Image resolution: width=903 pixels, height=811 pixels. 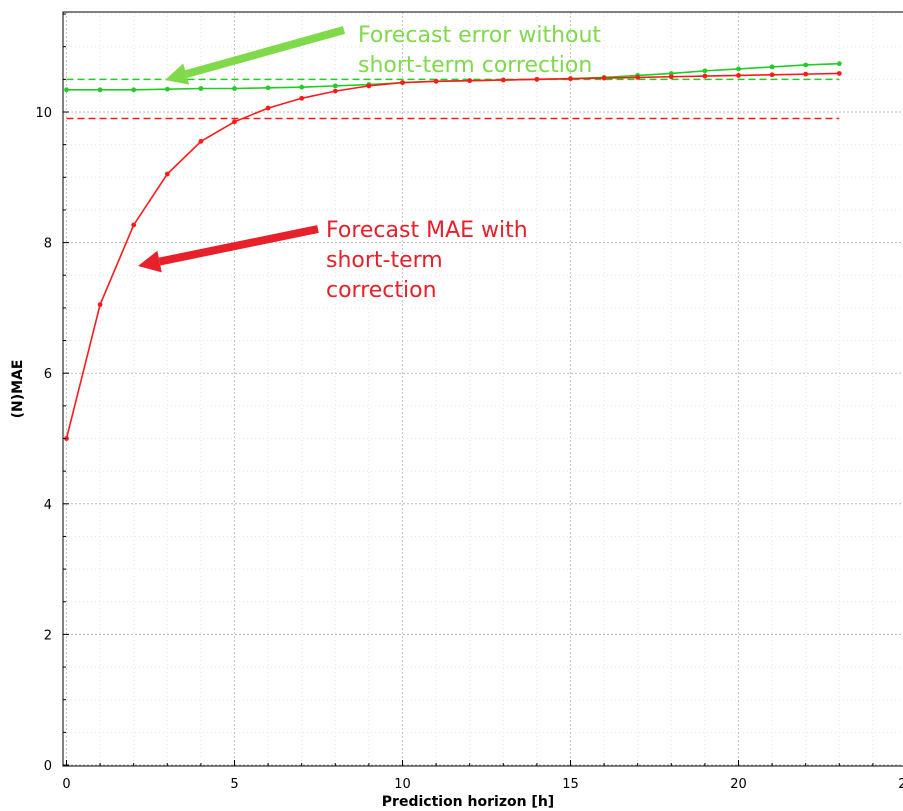 What do you see at coordinates (468, 802) in the screenshot?
I see `x-axis-title: Prediction horizon [h]` at bounding box center [468, 802].